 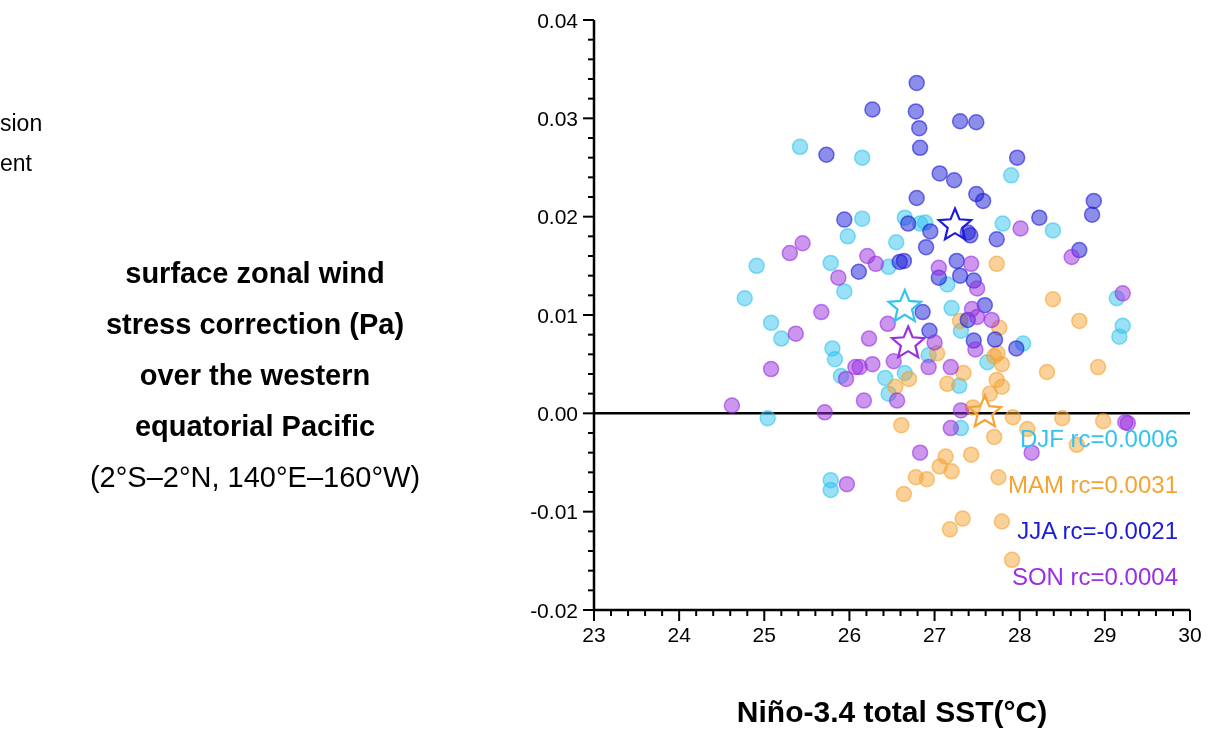 What do you see at coordinates (557, 315) in the screenshot?
I see `y-tick-label: 0.01` at bounding box center [557, 315].